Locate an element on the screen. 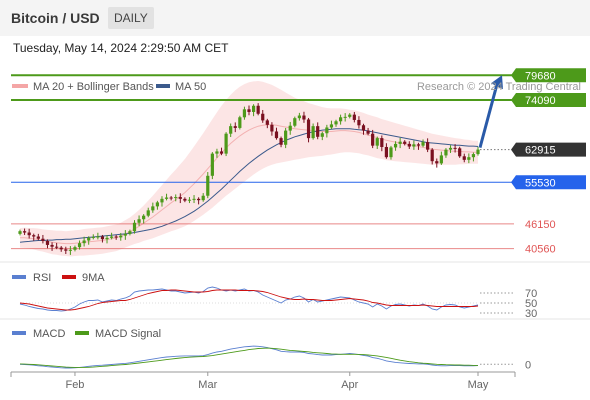 The height and width of the screenshot is (400, 590). macd-tick-label: 0 is located at coordinates (528, 365).